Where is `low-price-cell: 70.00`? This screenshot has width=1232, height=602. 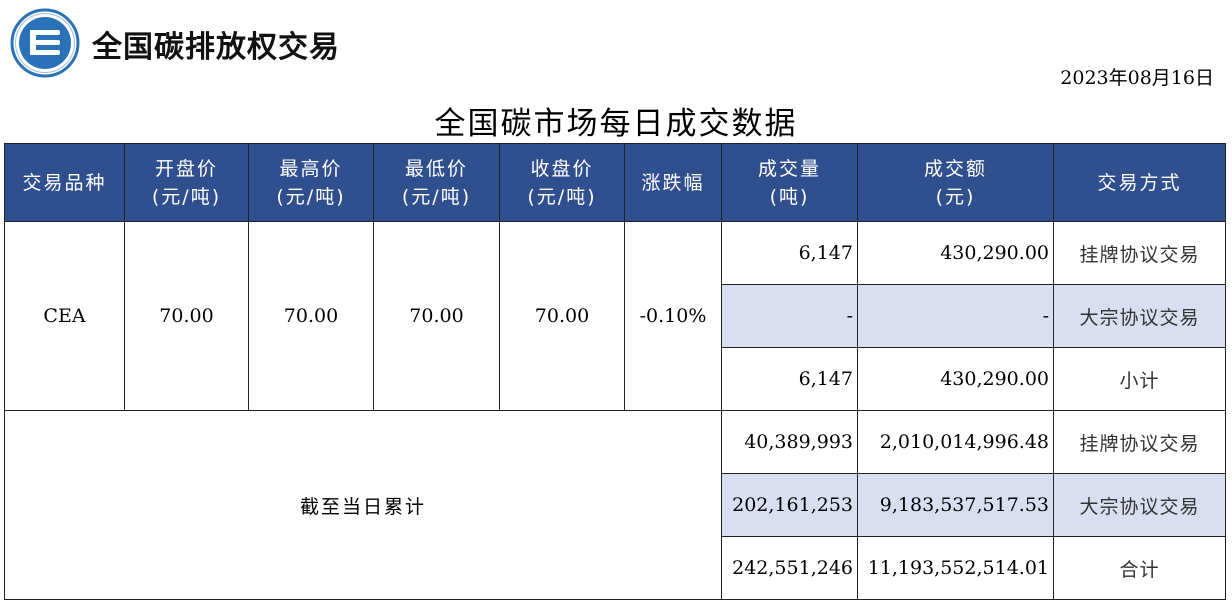
low-price-cell: 70.00 is located at coordinates (436, 316).